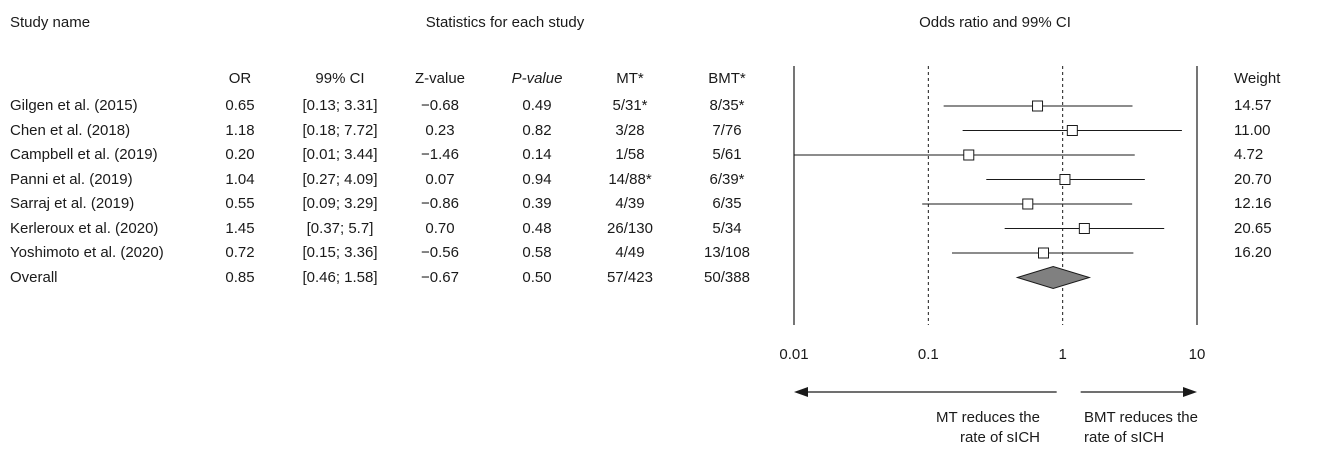  Describe the element at coordinates (440, 252) in the screenshot. I see `z-value: −0.56` at that location.